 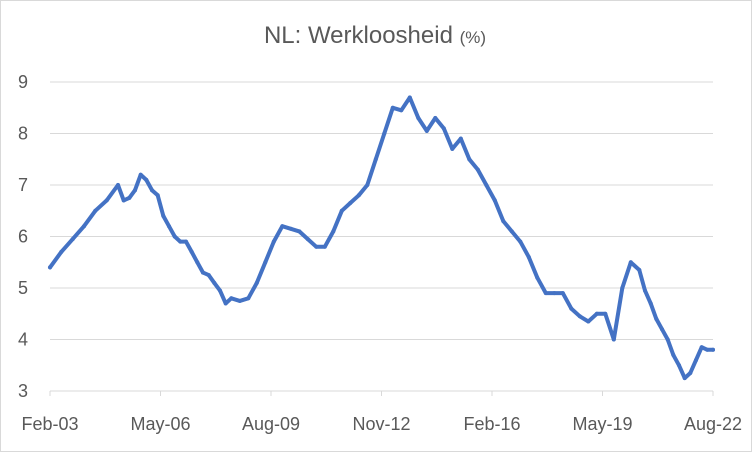 I want to click on x-tick-label: May-06, so click(x=160, y=424).